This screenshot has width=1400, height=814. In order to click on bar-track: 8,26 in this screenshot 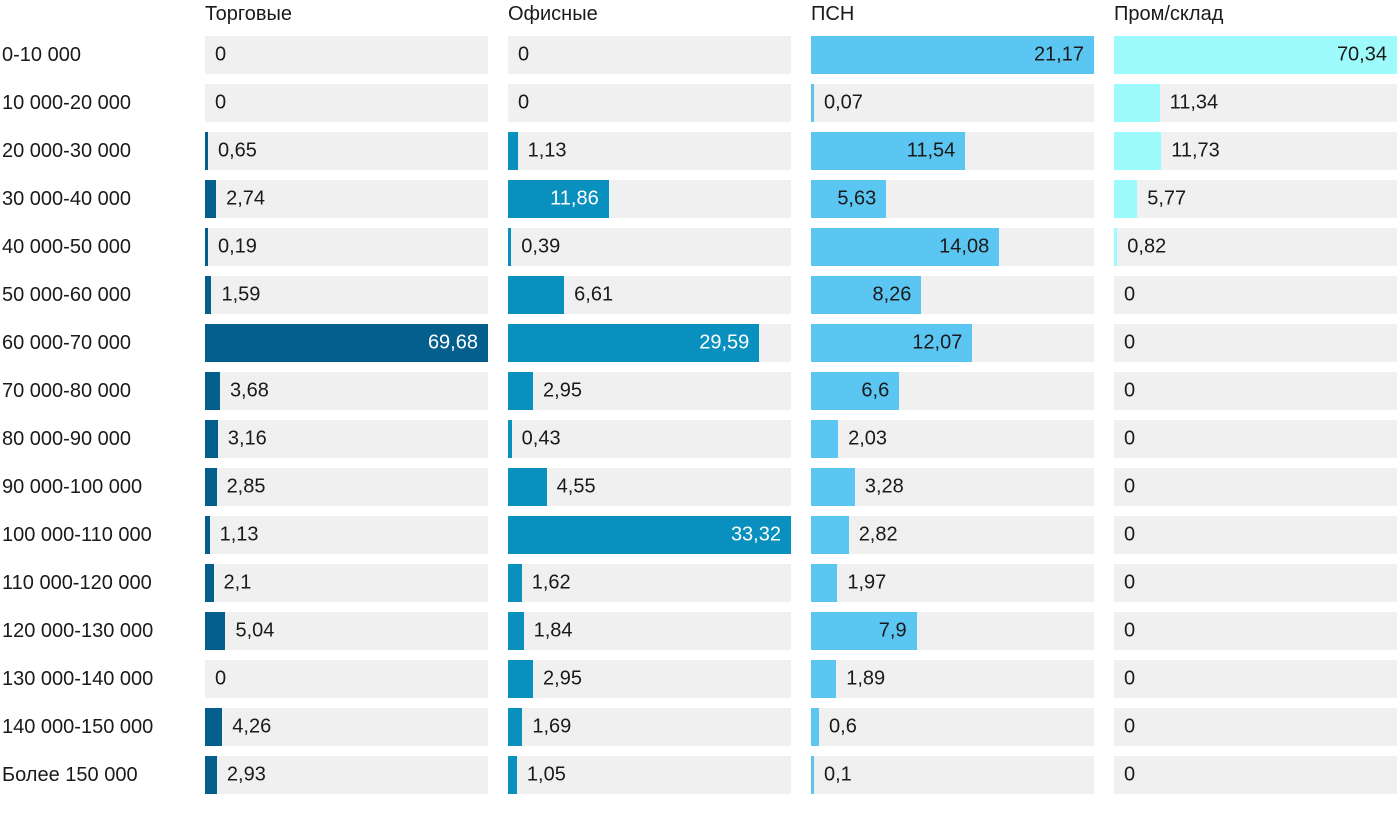, I will do `click(952, 295)`.